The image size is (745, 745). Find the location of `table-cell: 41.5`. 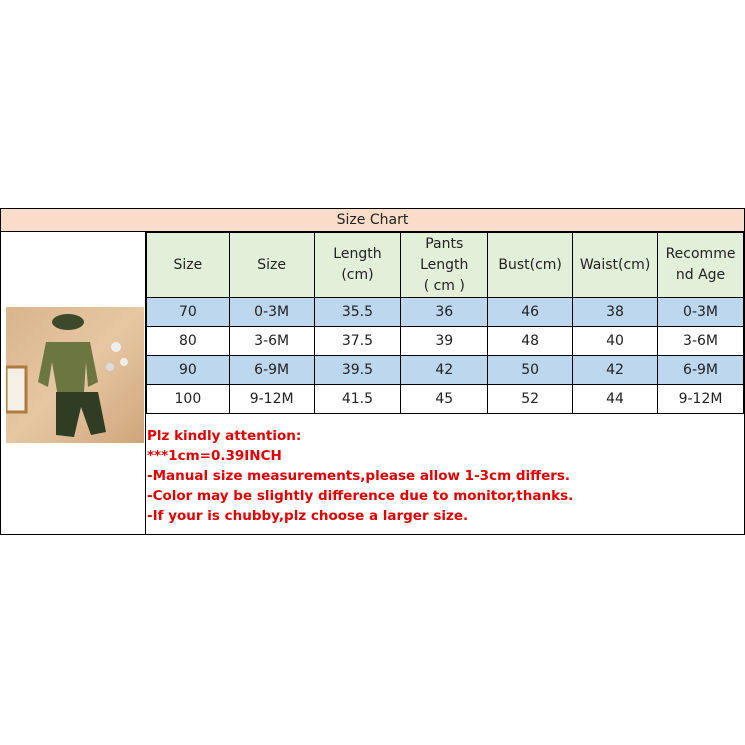

table-cell: 41.5 is located at coordinates (357, 399).